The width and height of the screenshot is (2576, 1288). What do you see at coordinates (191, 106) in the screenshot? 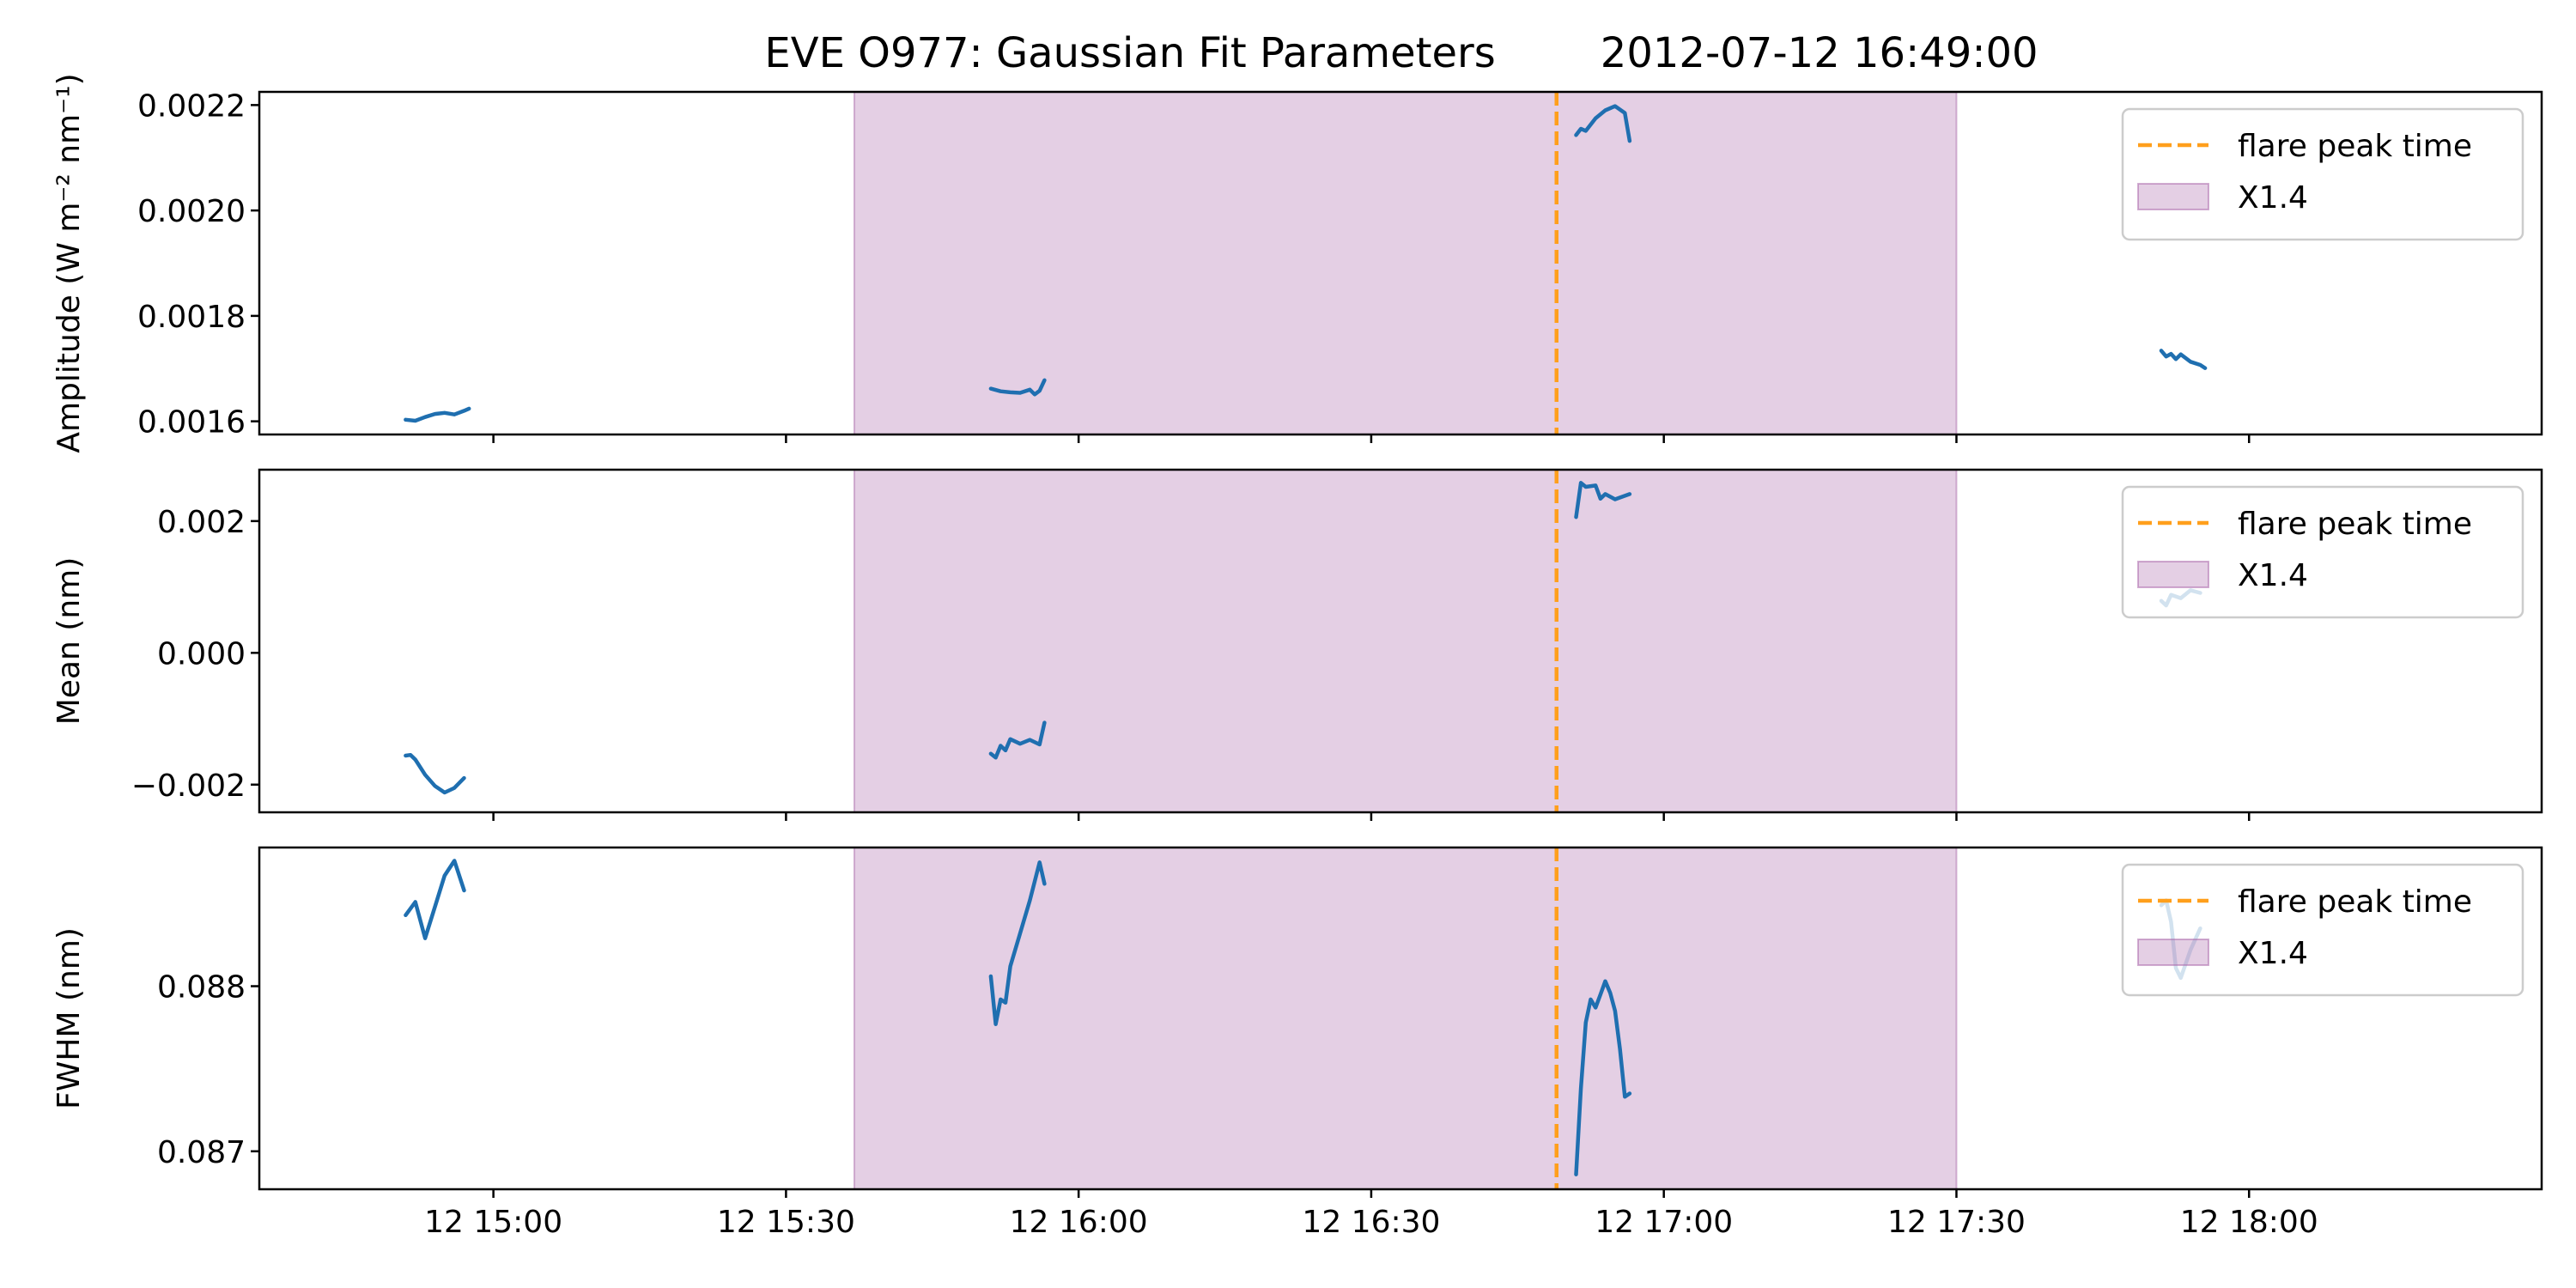
I see `y-tick-label: 0.0022` at bounding box center [191, 106].